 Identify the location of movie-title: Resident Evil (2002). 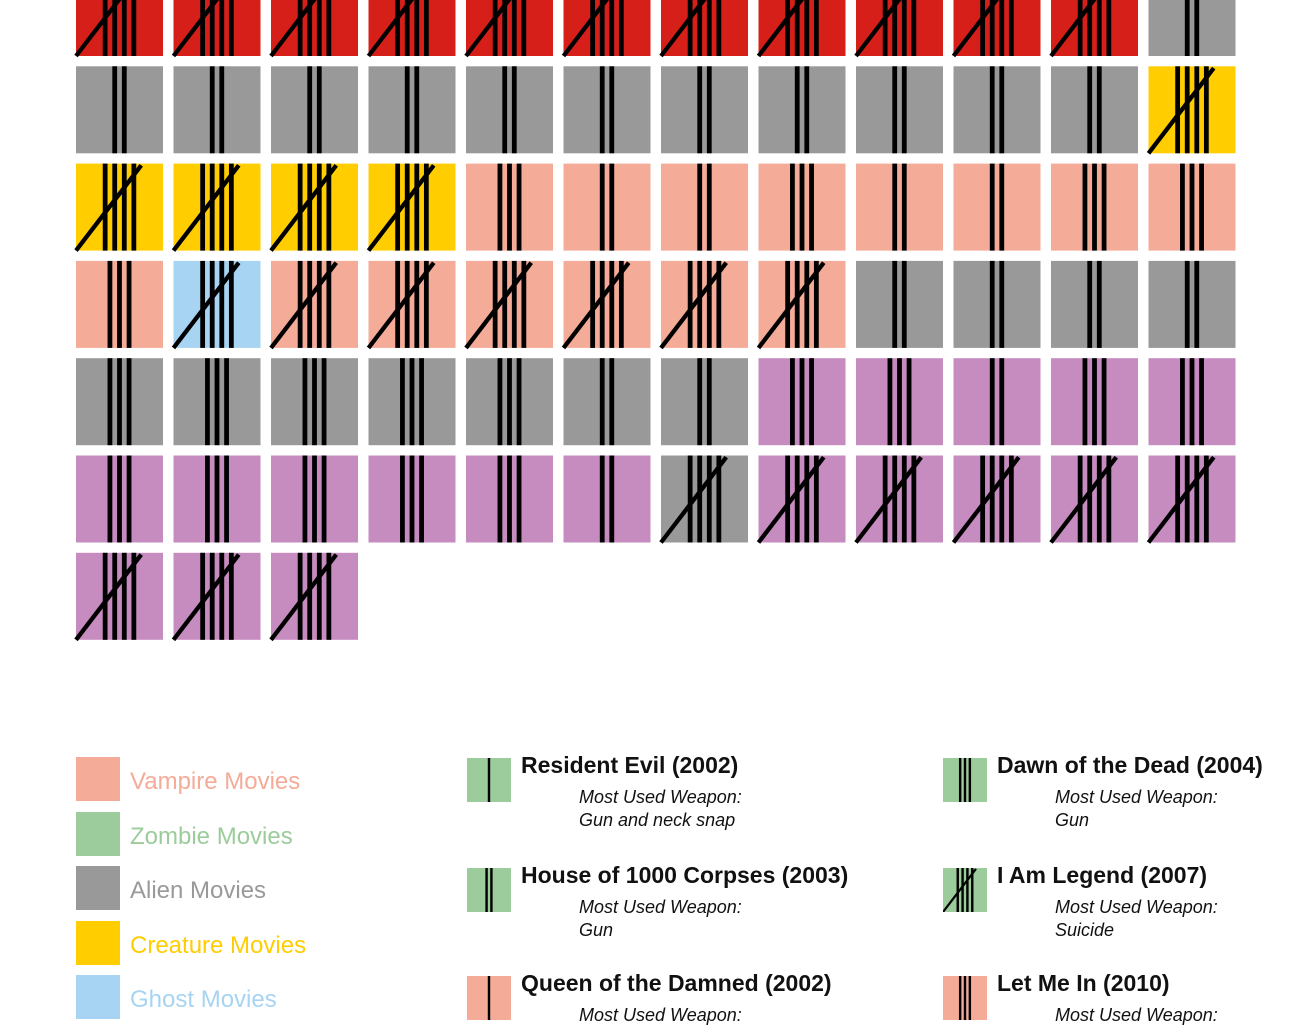
(630, 765).